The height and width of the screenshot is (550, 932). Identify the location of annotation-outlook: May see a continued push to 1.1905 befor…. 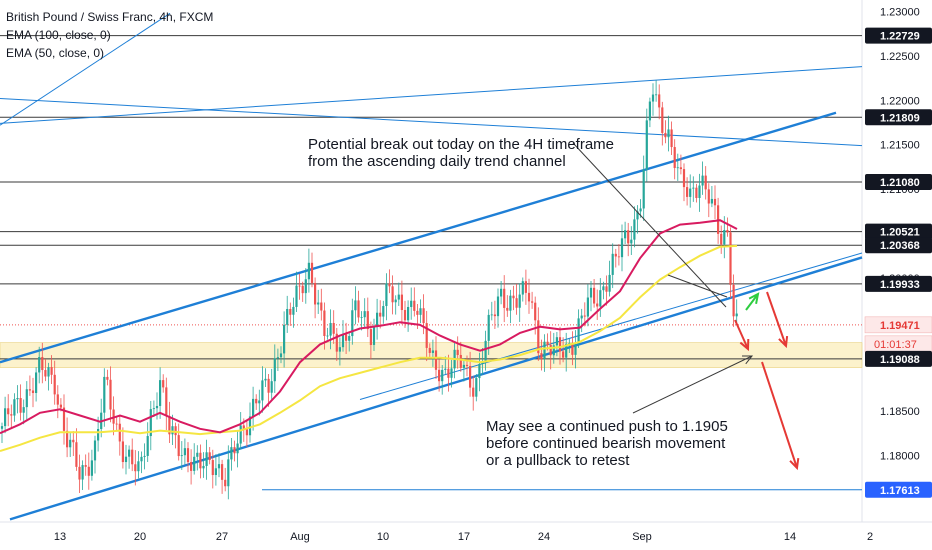
(607, 443).